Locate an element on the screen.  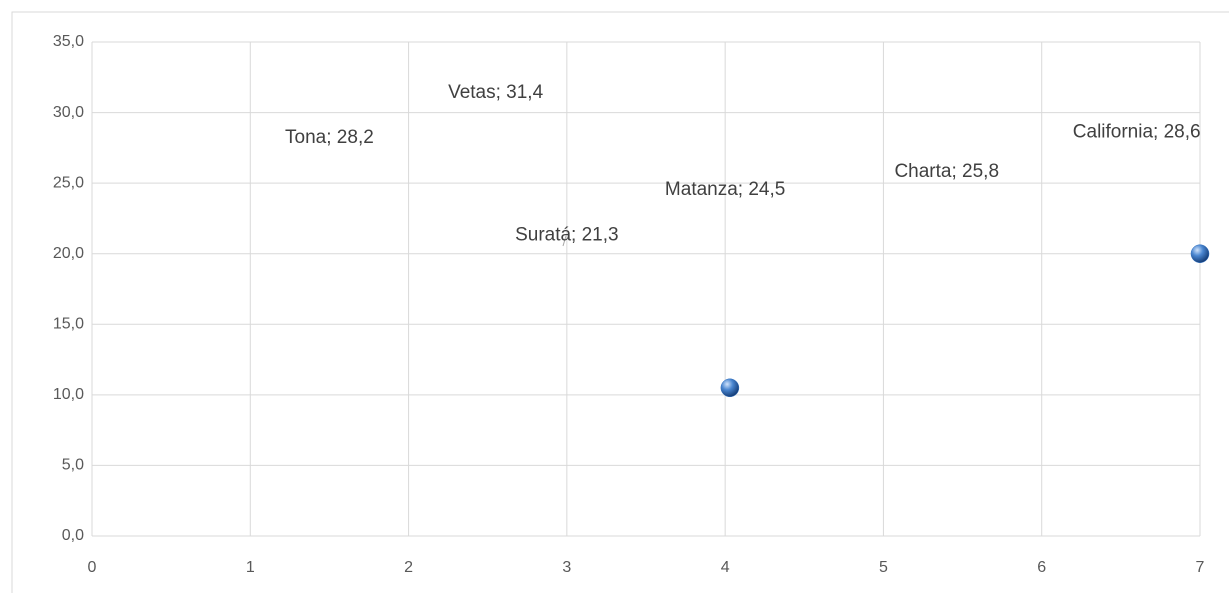
x-tick-label: 7 is located at coordinates (1200, 567).